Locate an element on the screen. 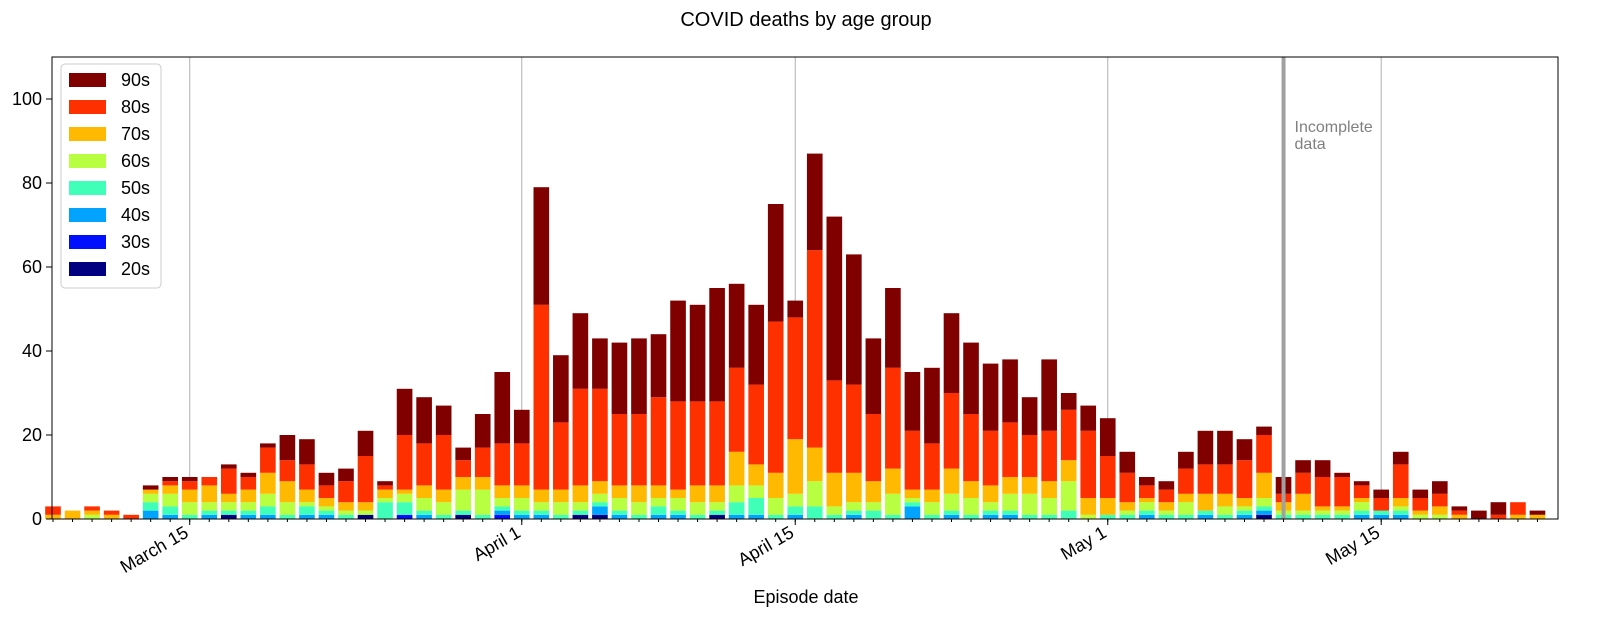  chart-title: COVID deaths by age group is located at coordinates (805, 20).